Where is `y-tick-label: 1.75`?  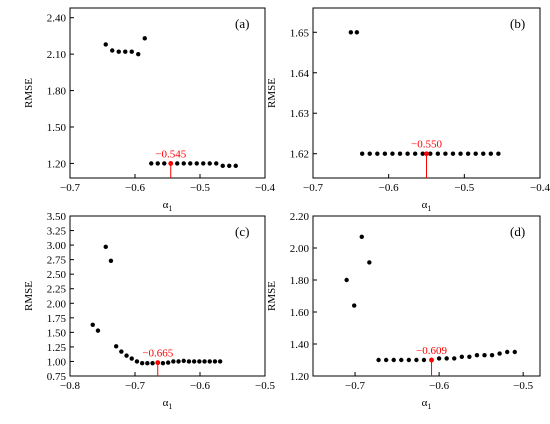 y-tick-label: 1.75 is located at coordinates (57, 319).